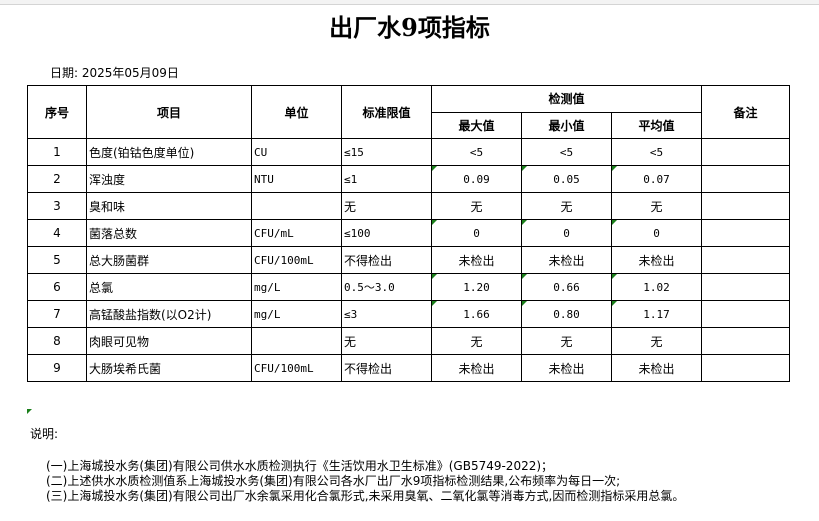 This screenshot has height=521, width=819. I want to click on cell-item: 大肠埃希氏菌, so click(169, 368).